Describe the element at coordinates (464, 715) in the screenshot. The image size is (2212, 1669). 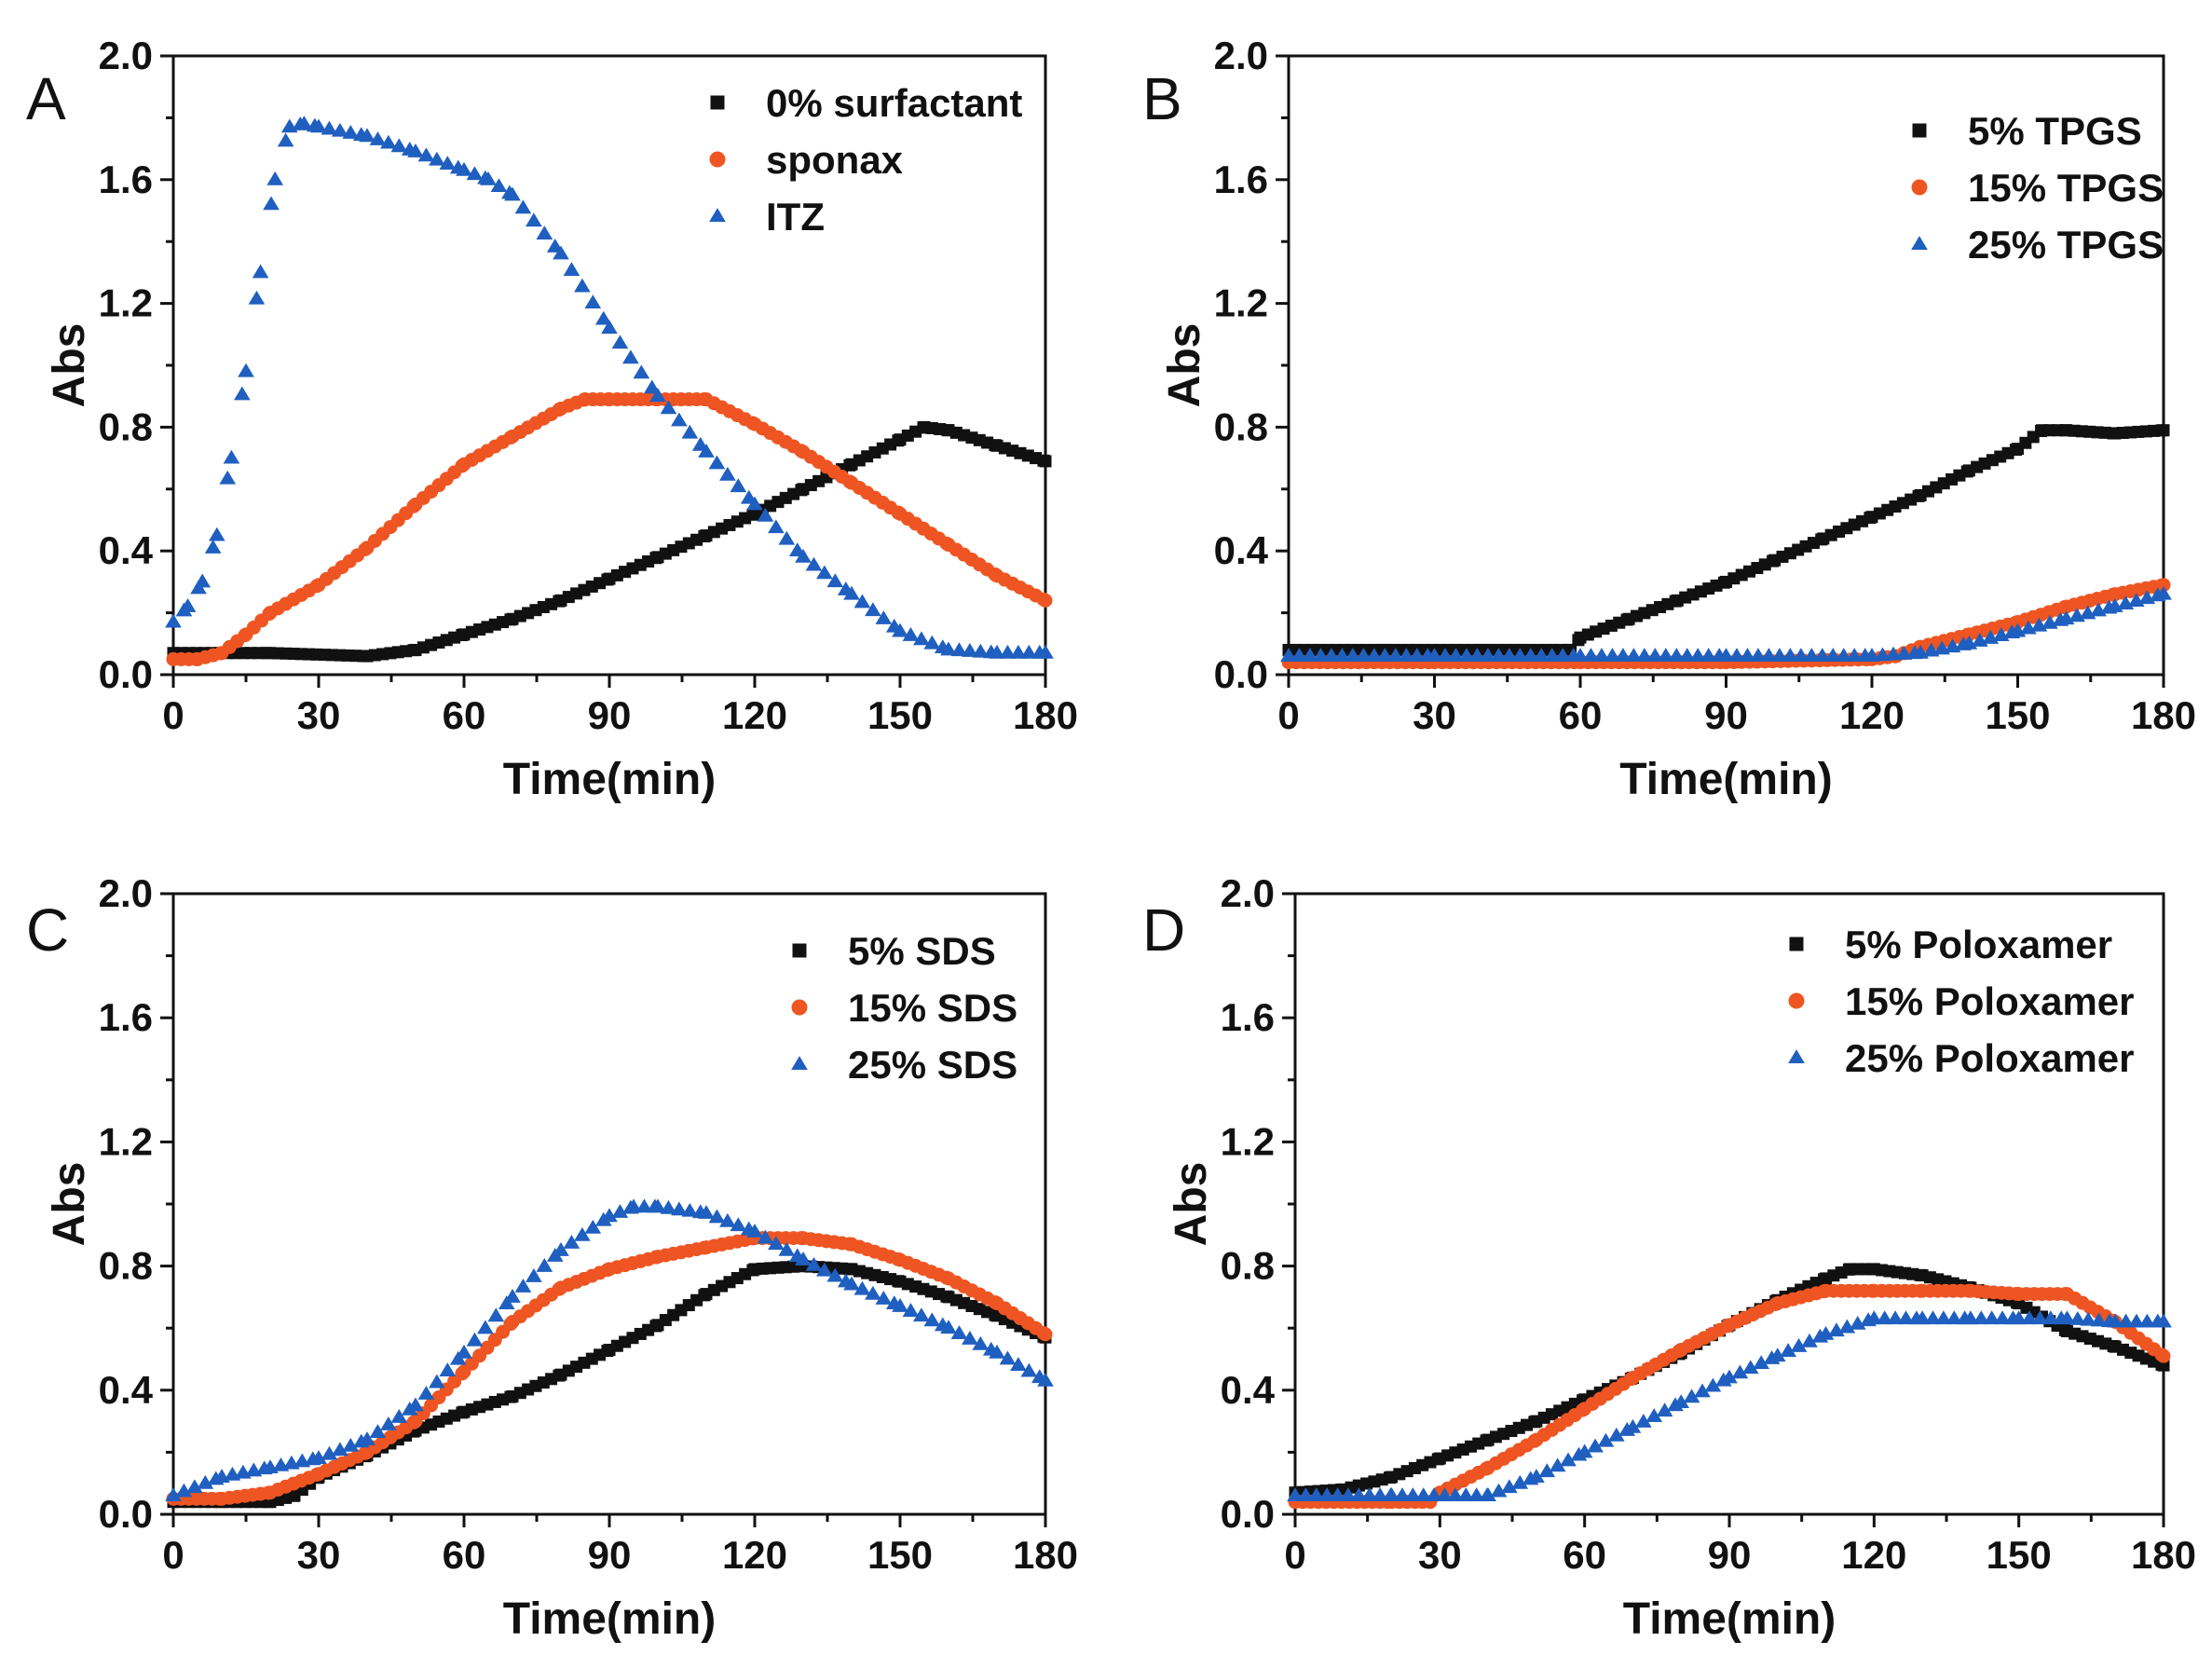
I see `x-tick-label: 60` at that location.